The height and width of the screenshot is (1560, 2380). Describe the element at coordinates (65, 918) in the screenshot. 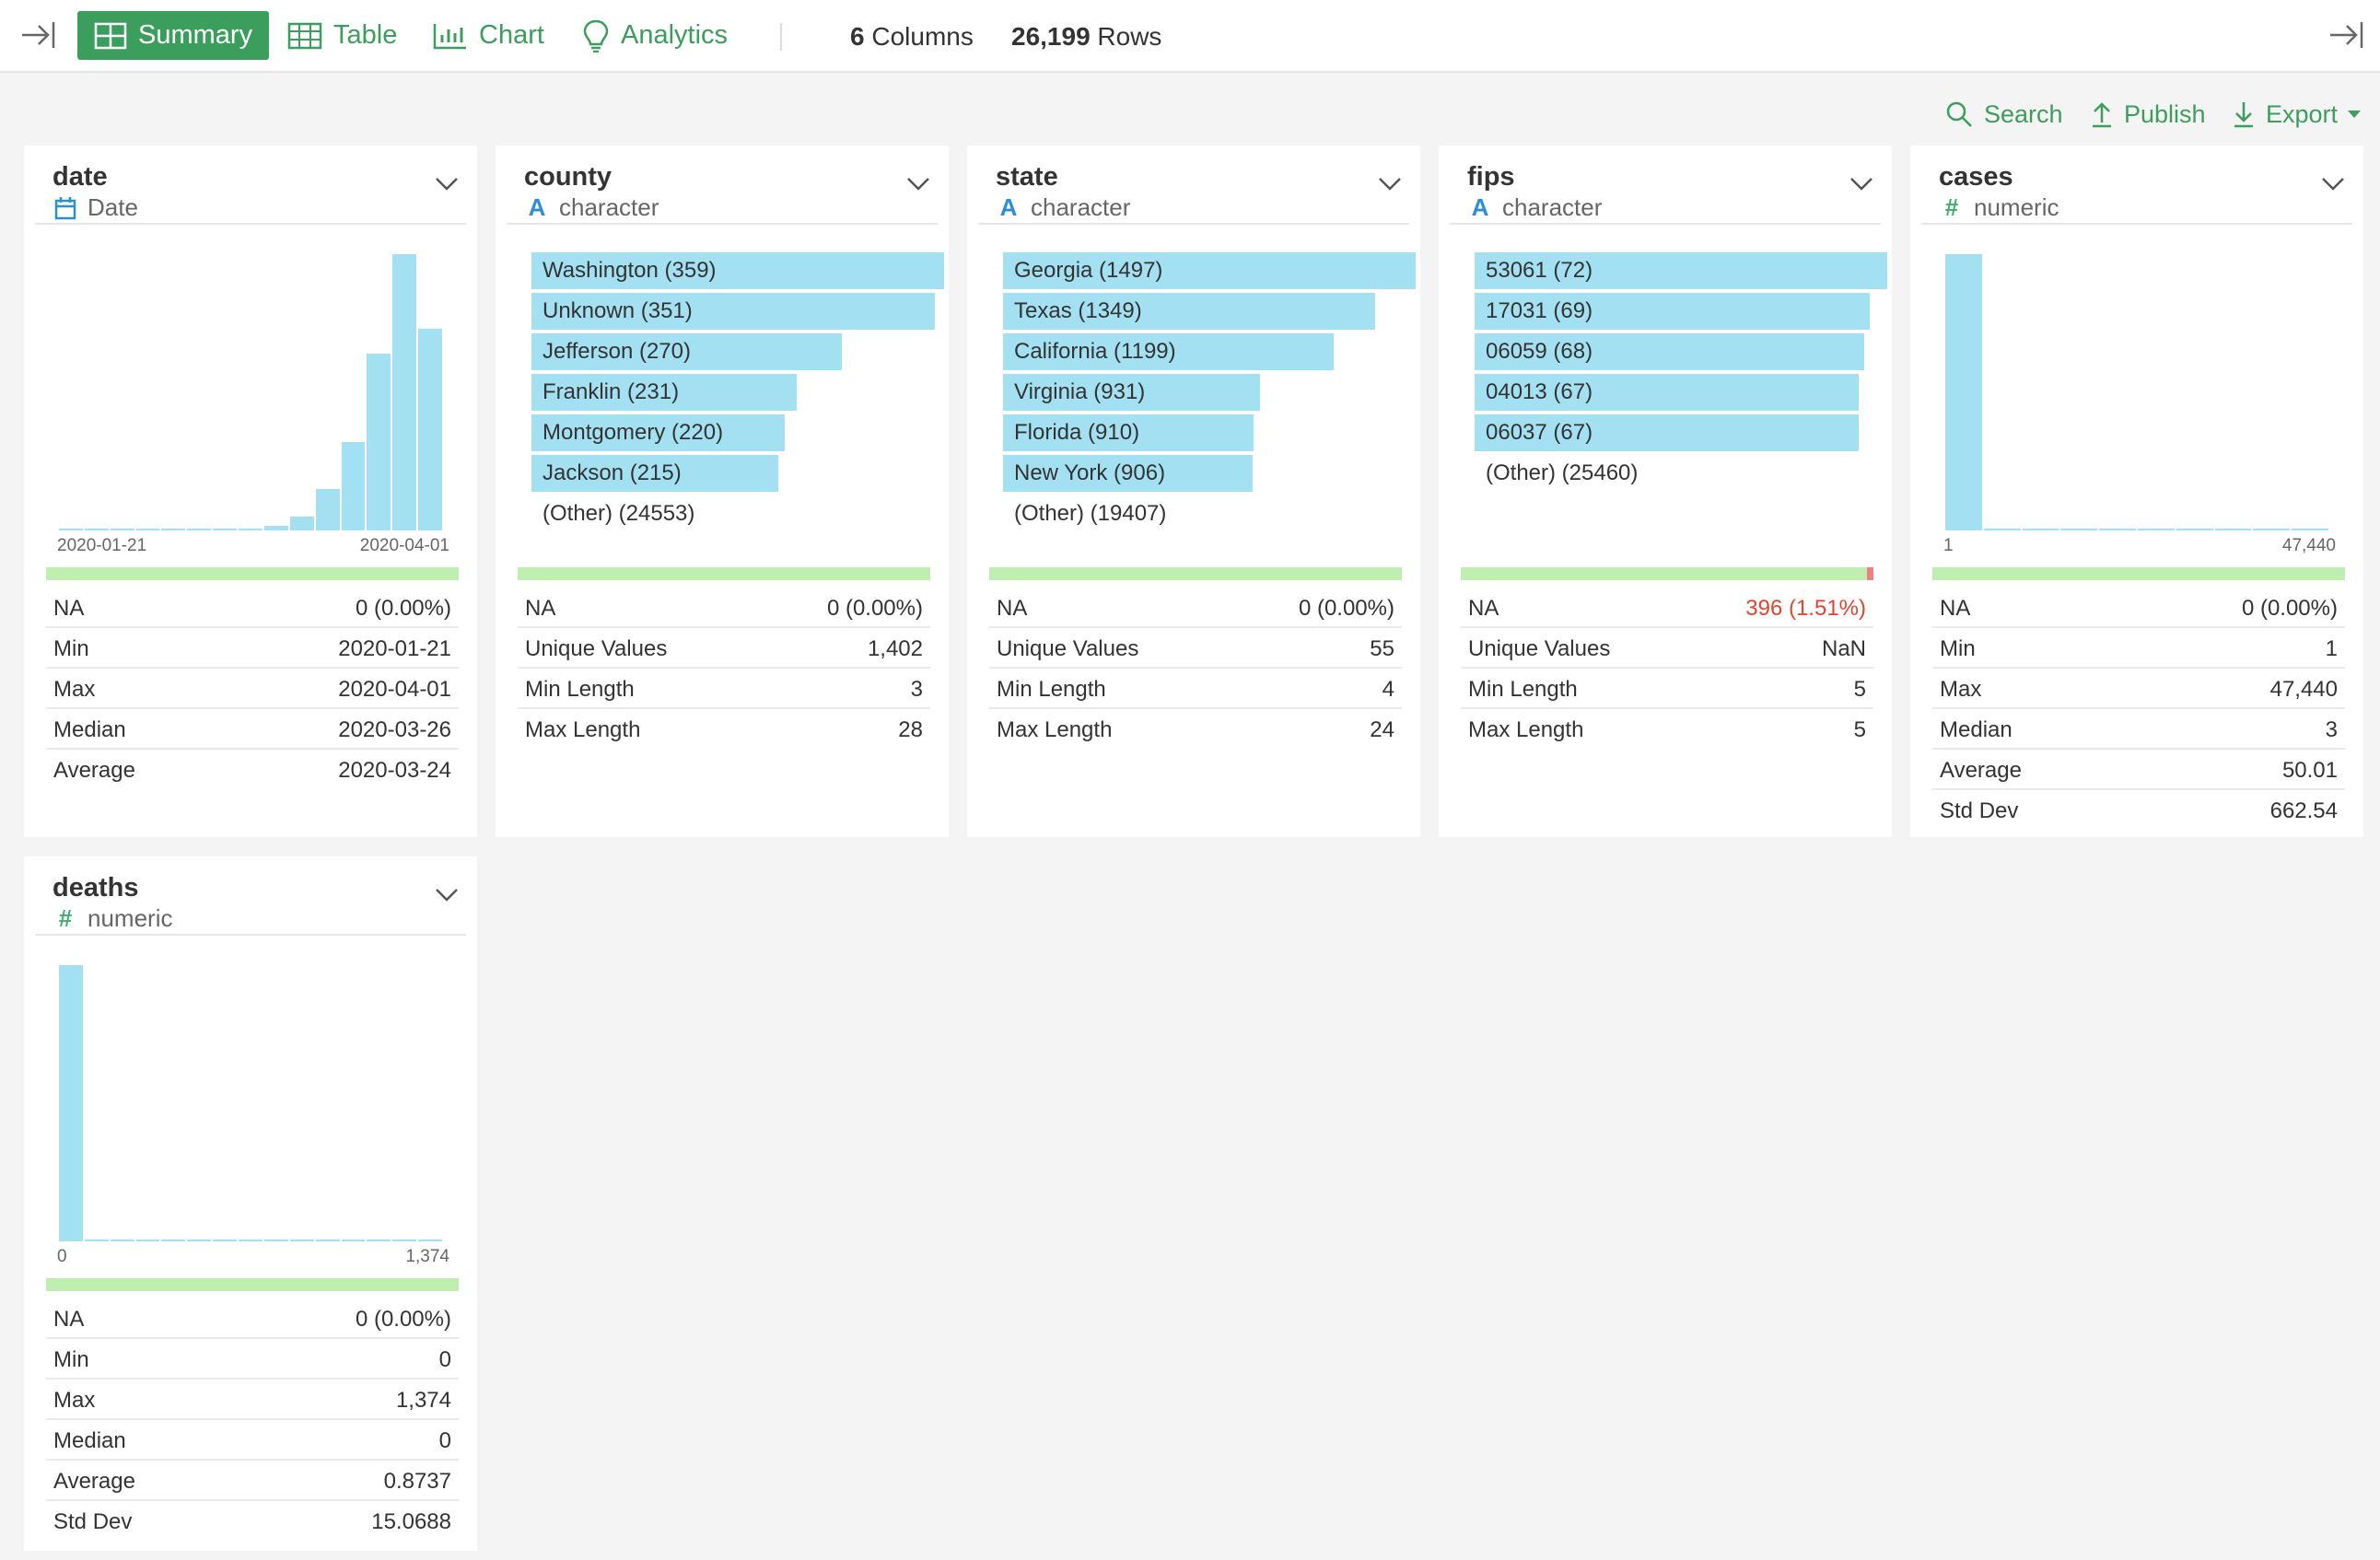

I see `hash-icon: #` at that location.